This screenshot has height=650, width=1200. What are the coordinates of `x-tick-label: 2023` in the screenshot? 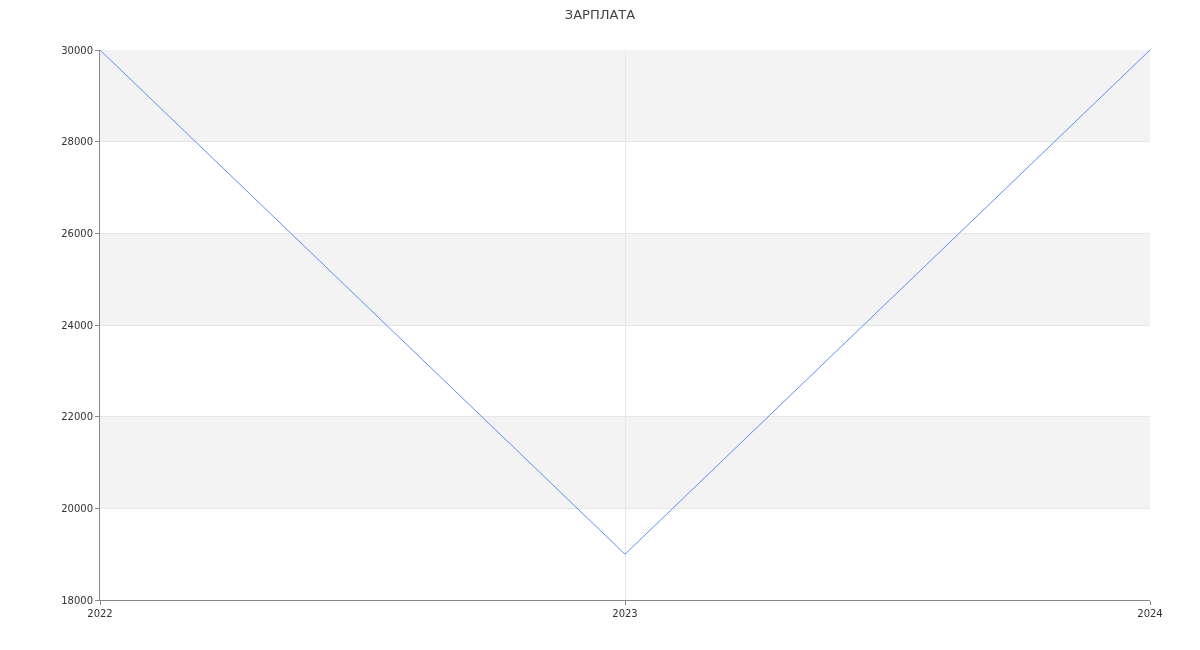 It's located at (625, 613).